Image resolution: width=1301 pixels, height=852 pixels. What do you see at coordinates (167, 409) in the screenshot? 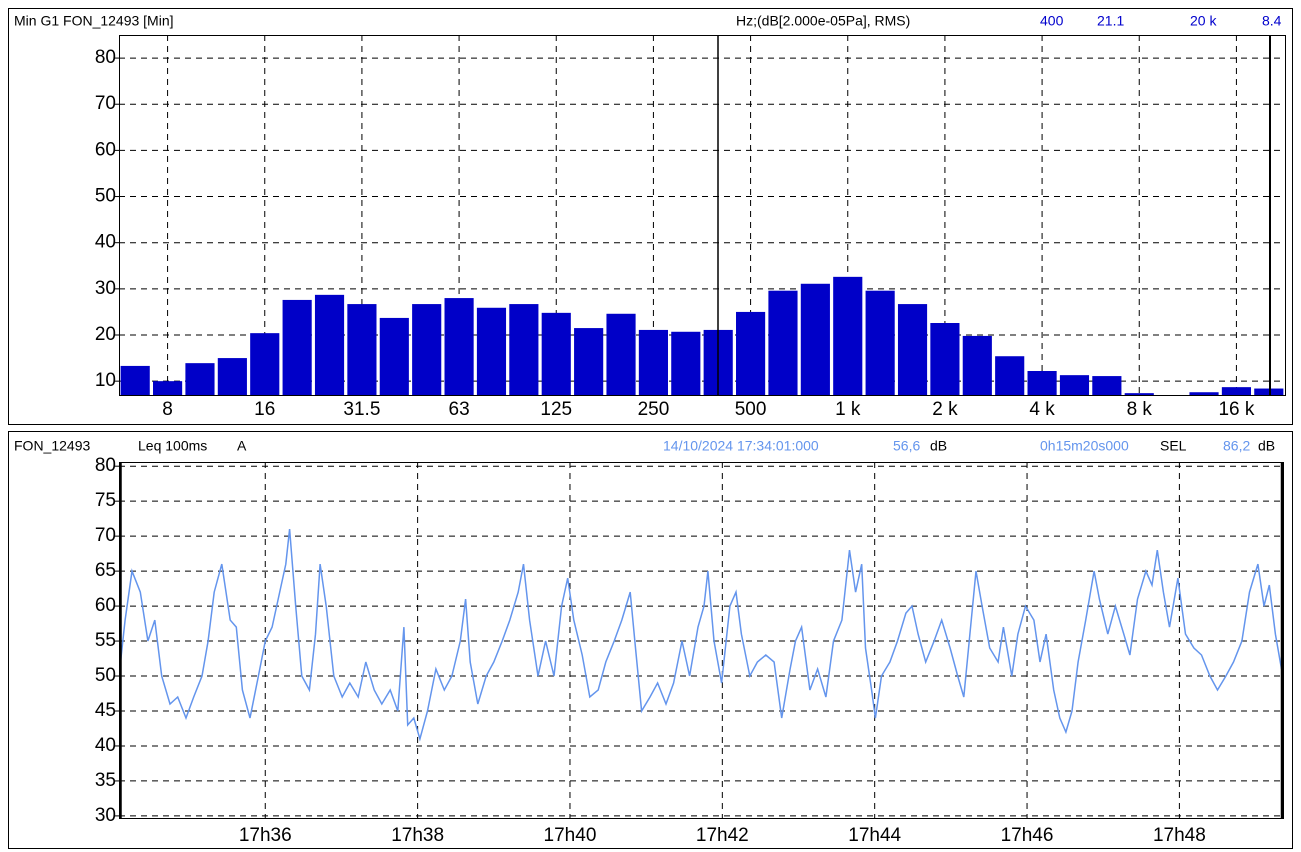
I see `x-tick-label: 8` at bounding box center [167, 409].